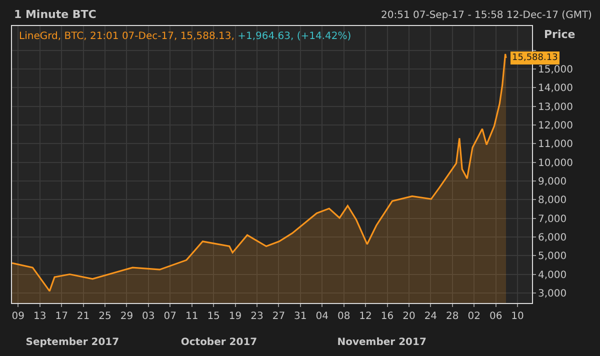 The height and width of the screenshot is (356, 600). Describe the element at coordinates (495, 316) in the screenshot. I see `x-tick-label: 06` at that location.